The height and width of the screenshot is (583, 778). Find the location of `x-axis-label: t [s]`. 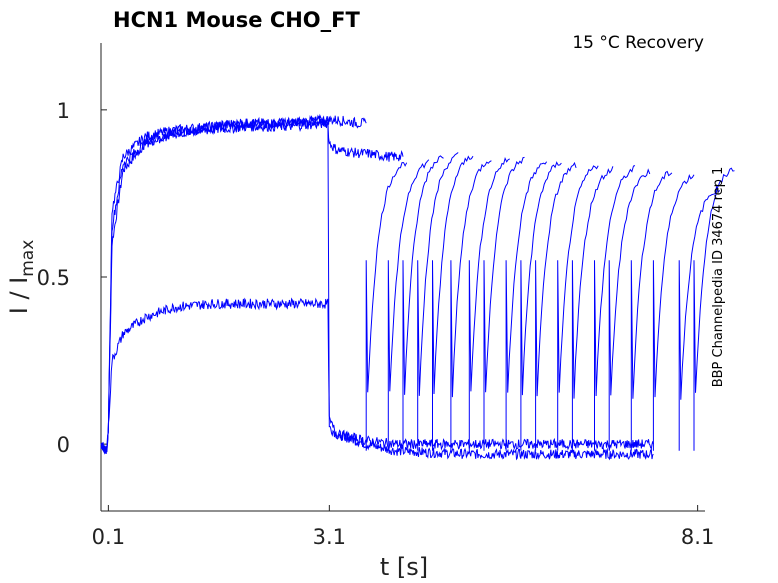

x-axis-label: t [s] is located at coordinates (404, 567).